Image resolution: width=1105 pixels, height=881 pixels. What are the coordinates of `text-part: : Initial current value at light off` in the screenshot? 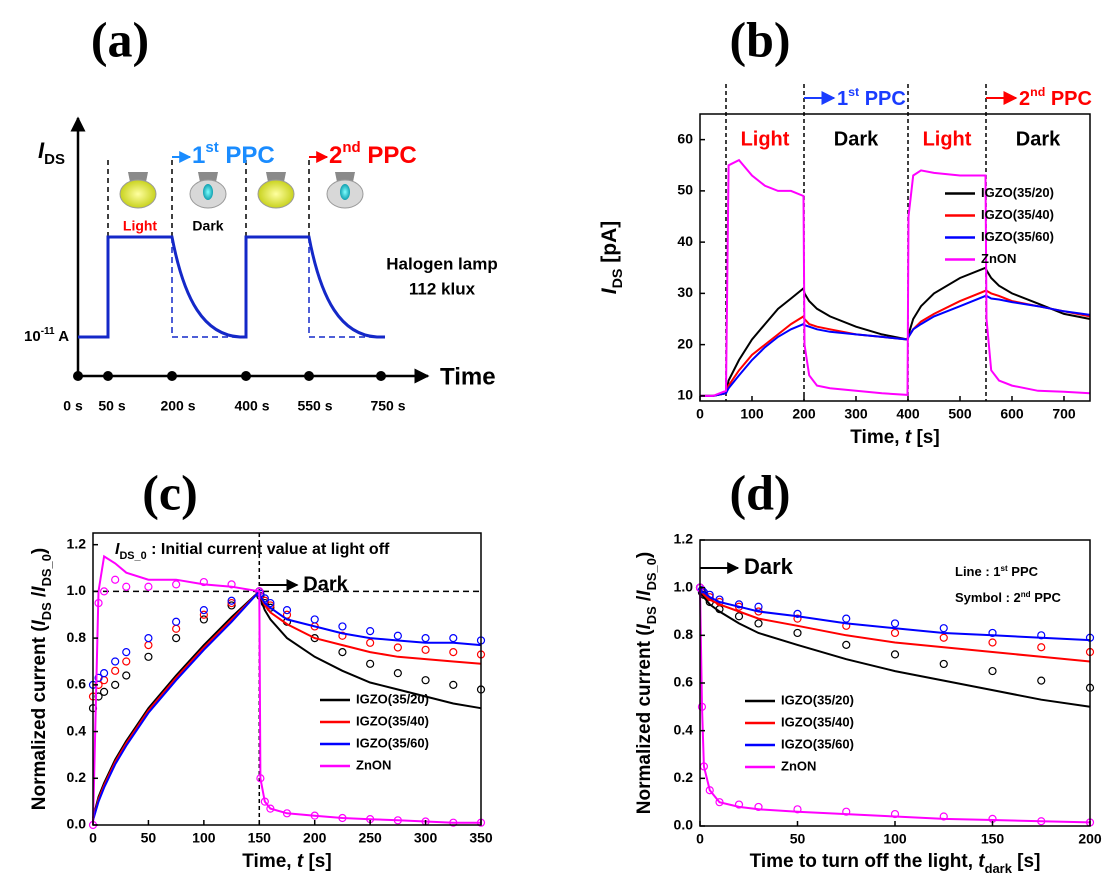 It's located at (268, 549).